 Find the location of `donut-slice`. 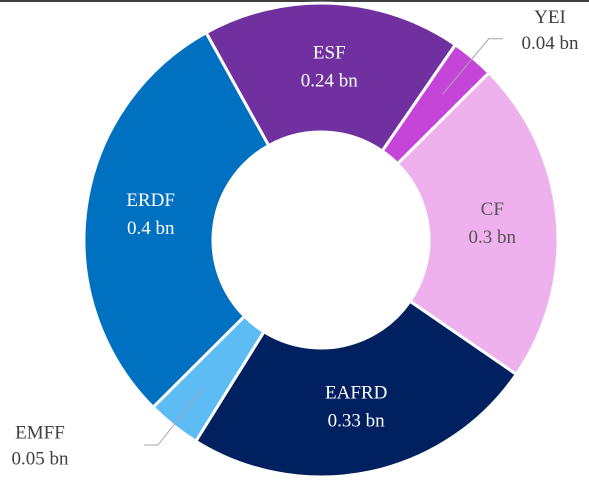

donut-slice is located at coordinates (331, 77).